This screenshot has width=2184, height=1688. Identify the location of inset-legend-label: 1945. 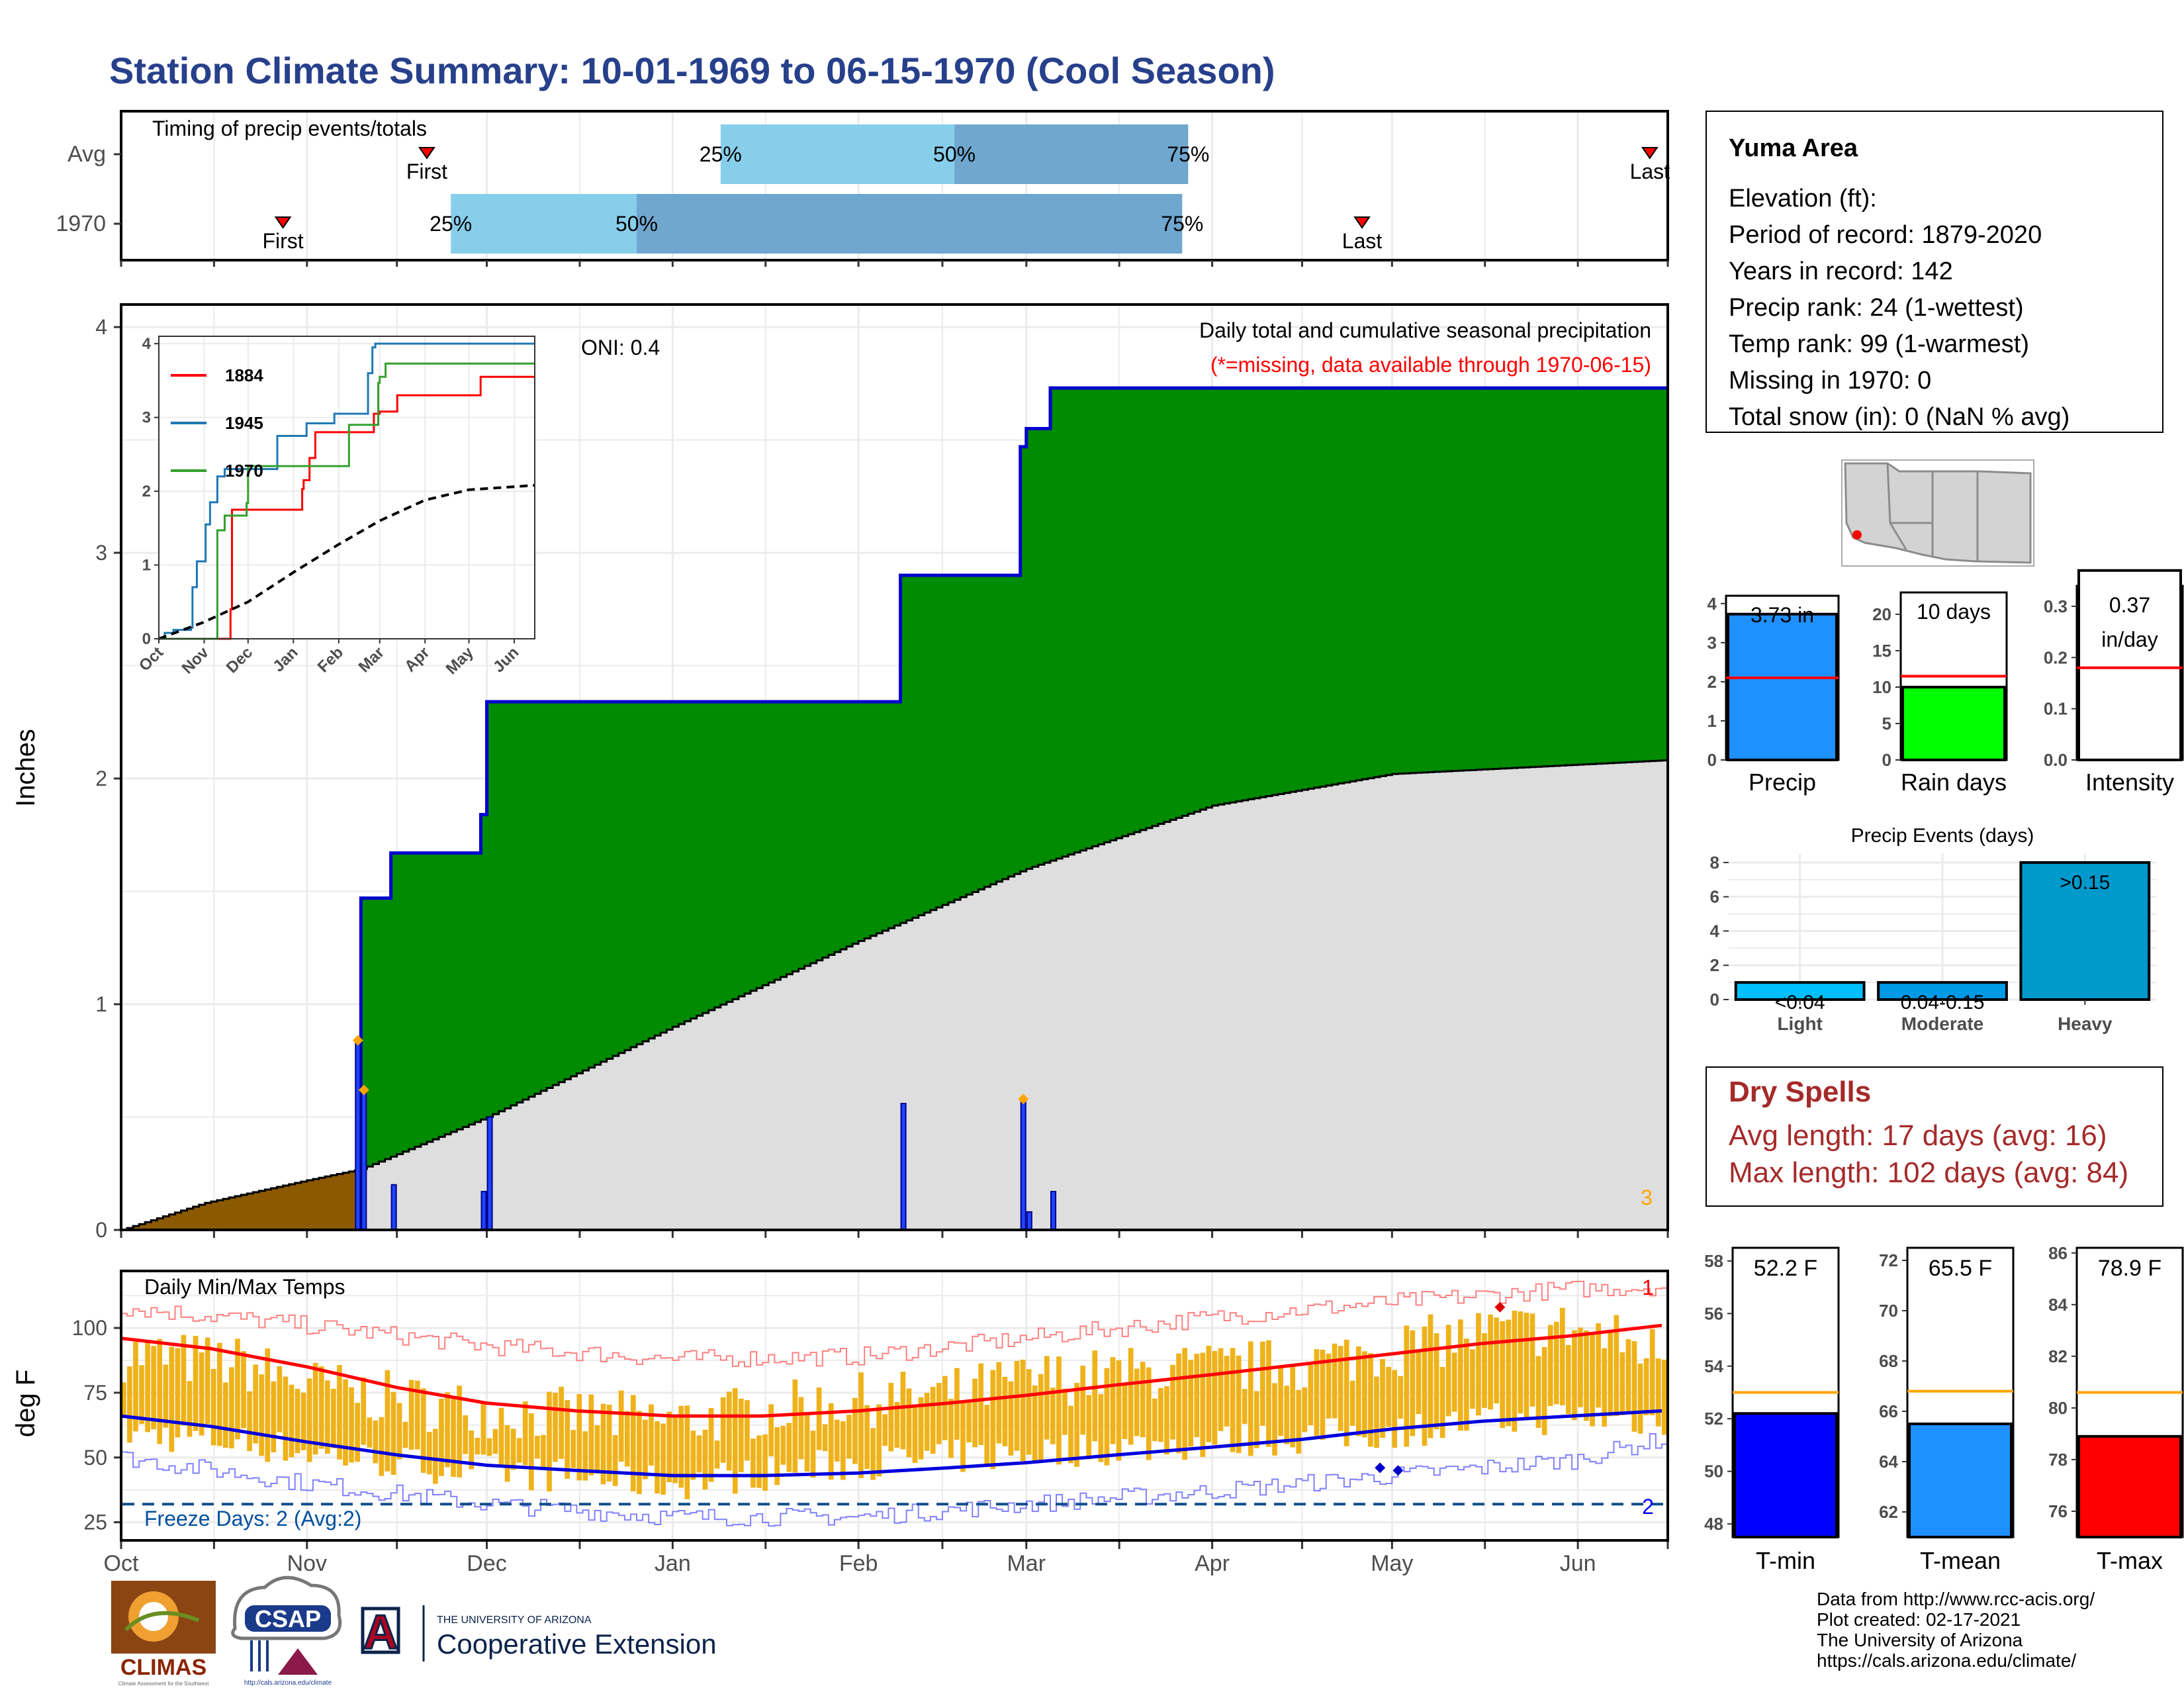
(244, 423).